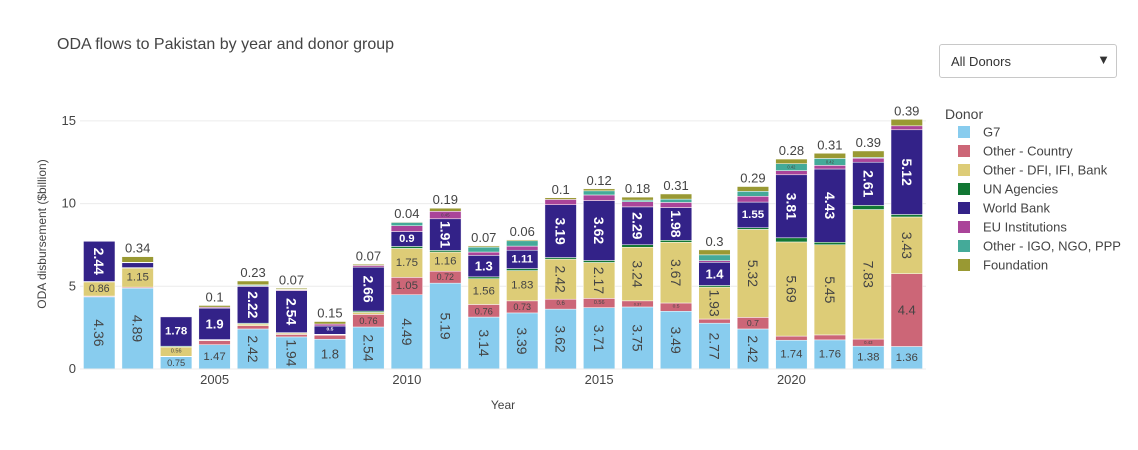 The width and height of the screenshot is (1138, 450). Describe the element at coordinates (981, 61) in the screenshot. I see `donor-dropdown-value: All Donors` at that location.